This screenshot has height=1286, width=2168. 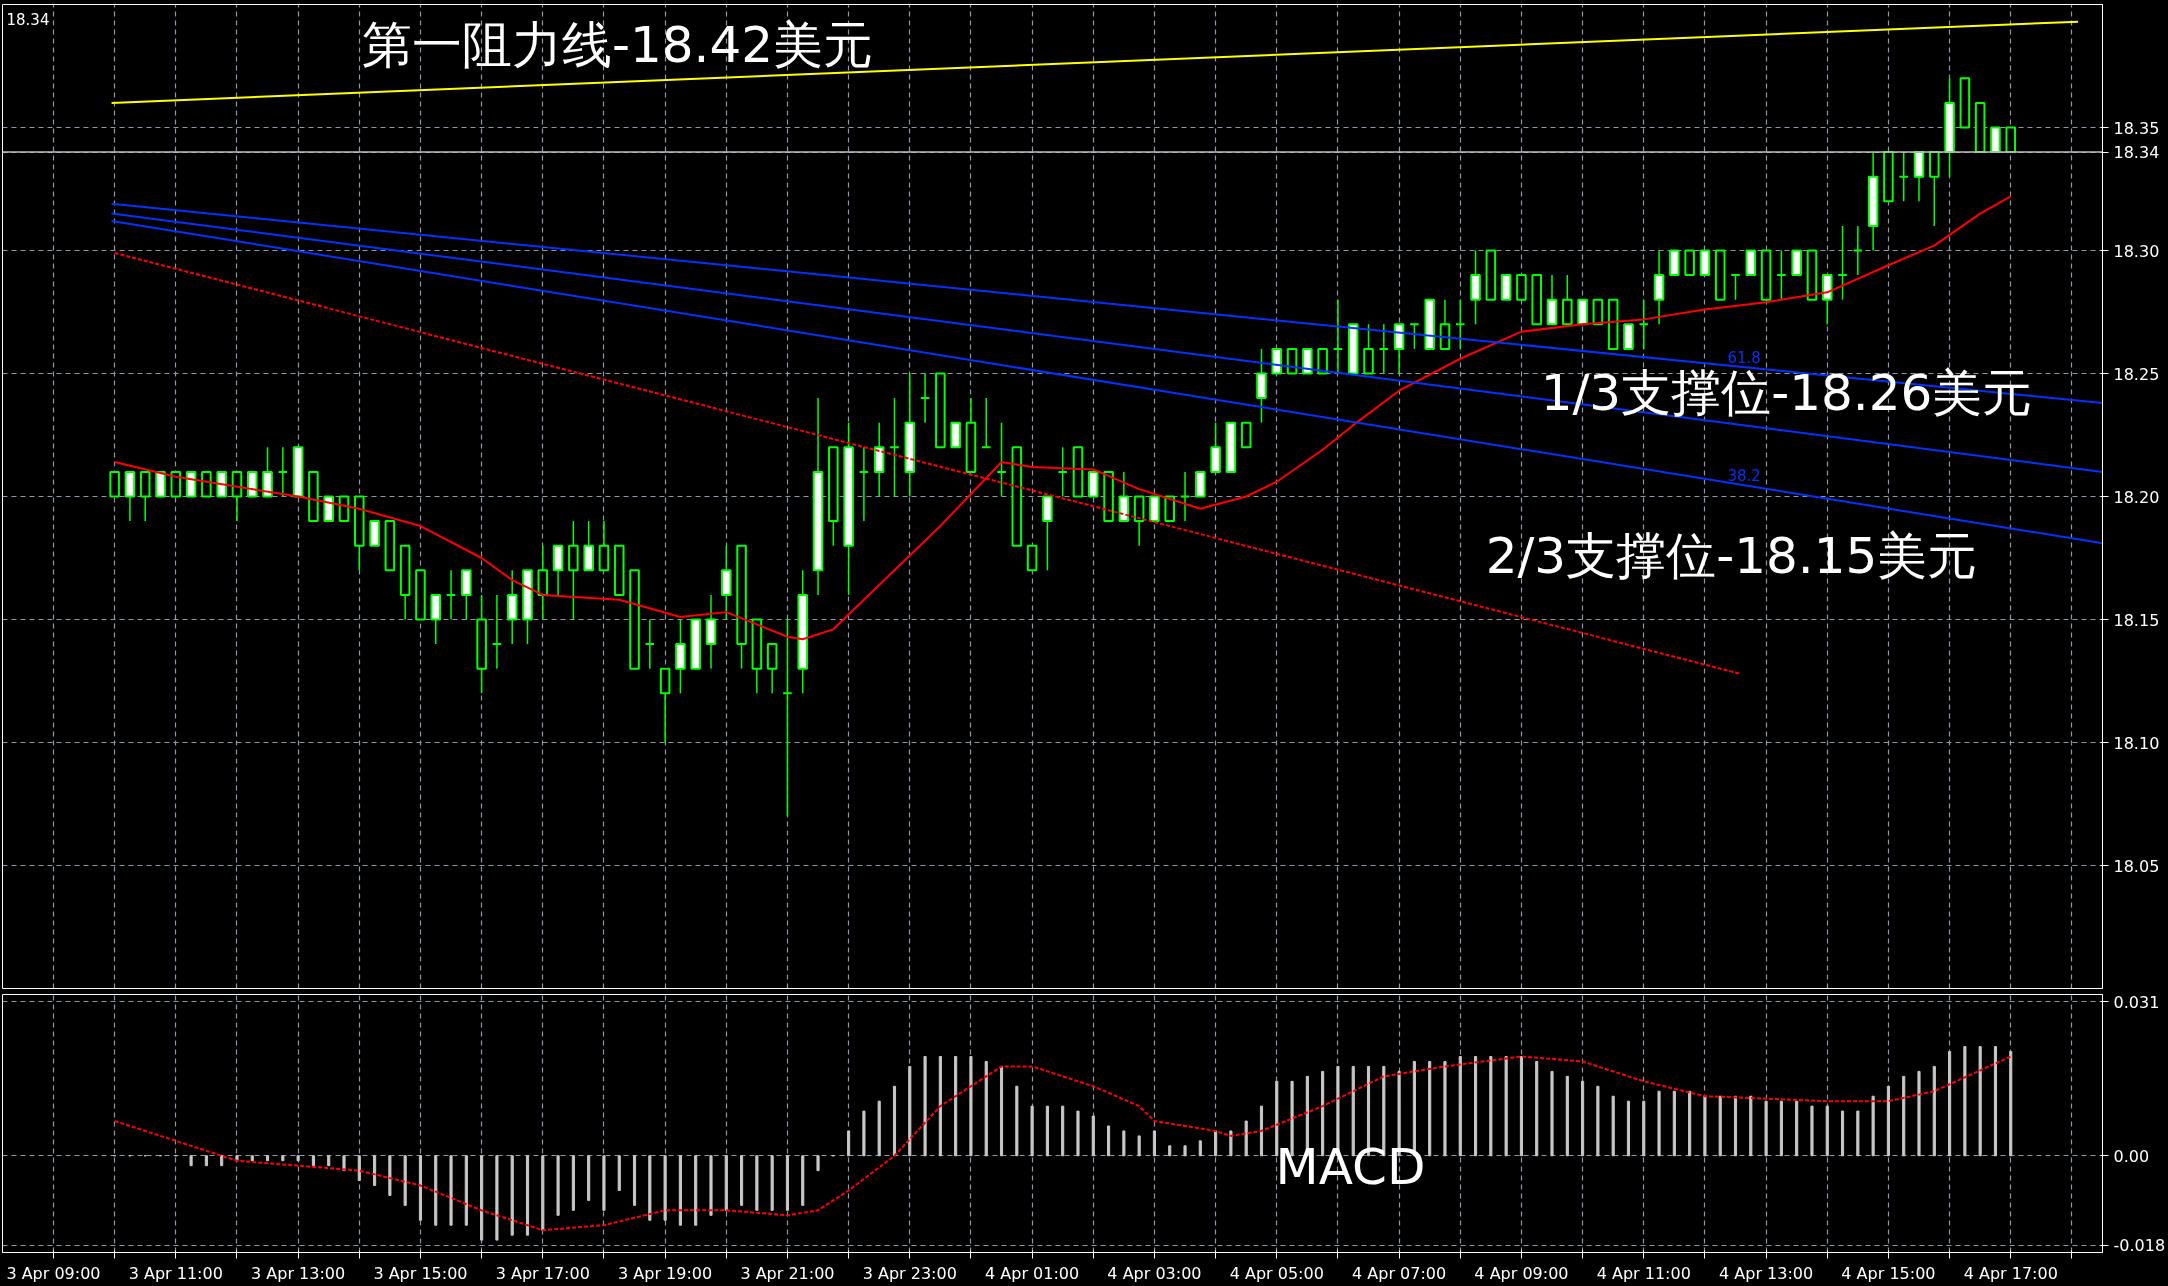 What do you see at coordinates (2139, 1246) in the screenshot?
I see `y-tick-label: -0.018` at bounding box center [2139, 1246].